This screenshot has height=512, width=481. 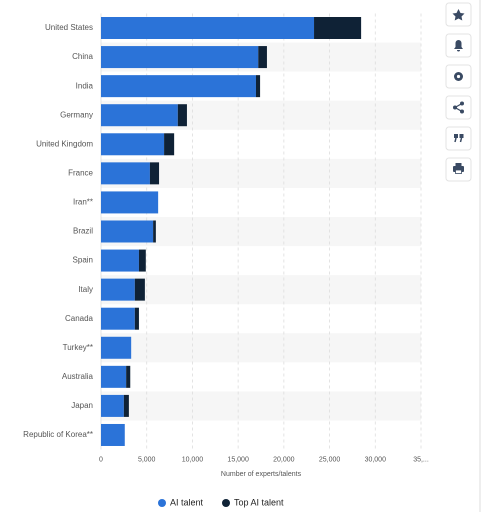 What do you see at coordinates (80, 172) in the screenshot?
I see `y-tick-label: France` at bounding box center [80, 172].